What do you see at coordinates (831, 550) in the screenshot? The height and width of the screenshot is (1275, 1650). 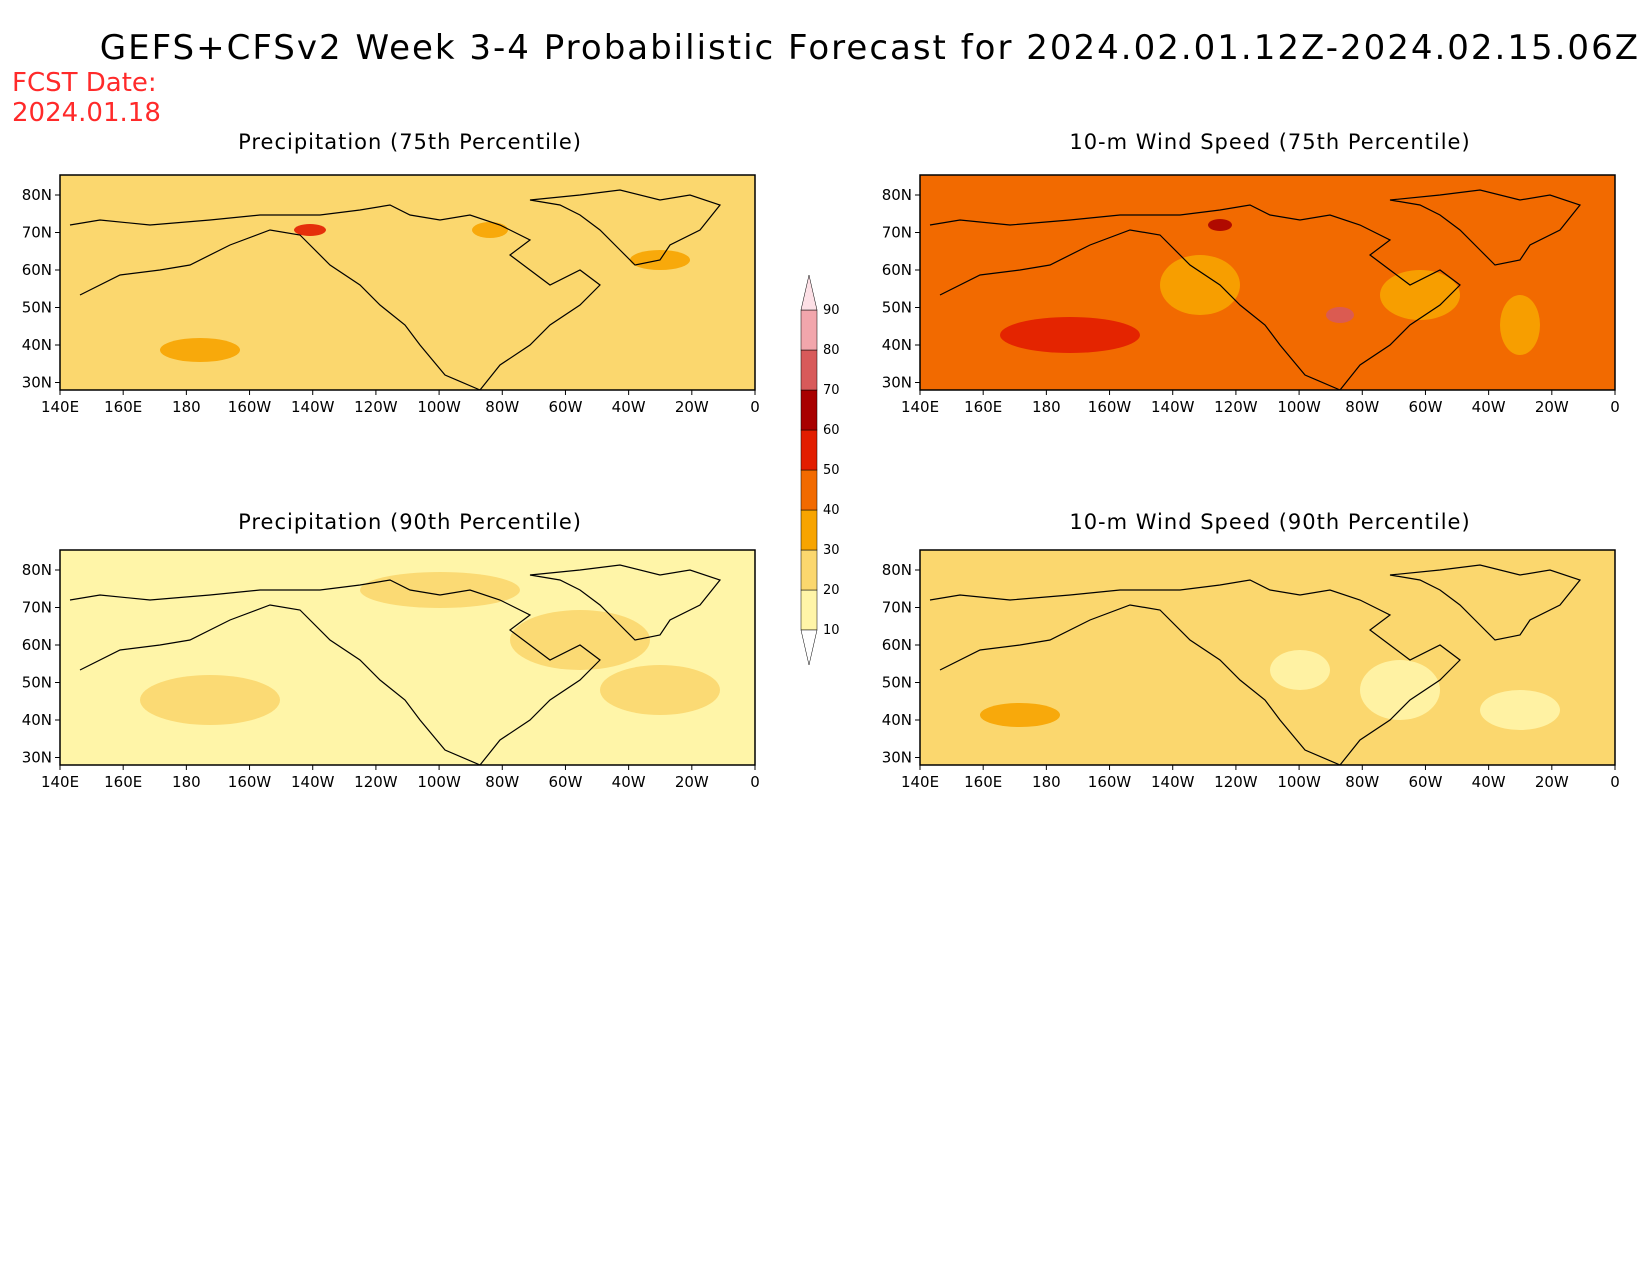 I see `colorbar-label: 30` at bounding box center [831, 550].